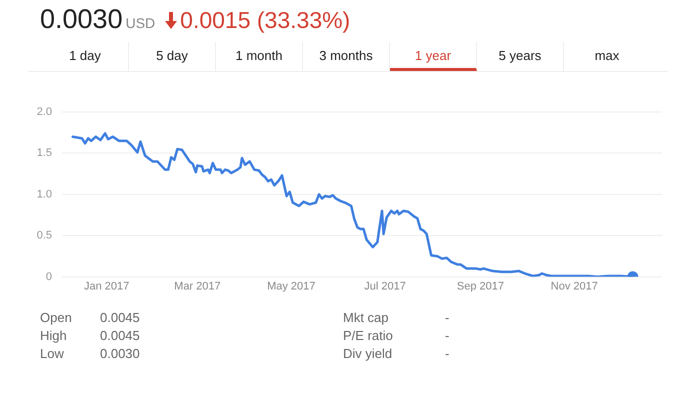 The image size is (699, 396). I want to click on text: High, so click(53, 336).